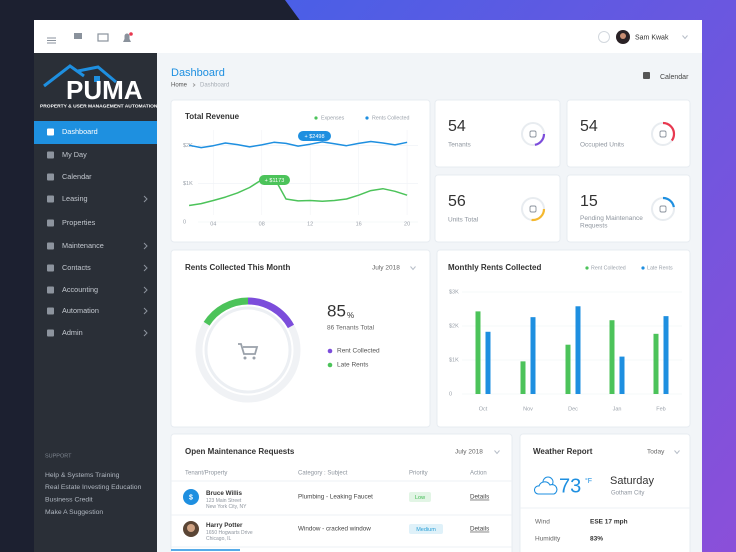 The image size is (736, 552). Describe the element at coordinates (83, 245) in the screenshot. I see `menu-item: Maintenance` at that location.